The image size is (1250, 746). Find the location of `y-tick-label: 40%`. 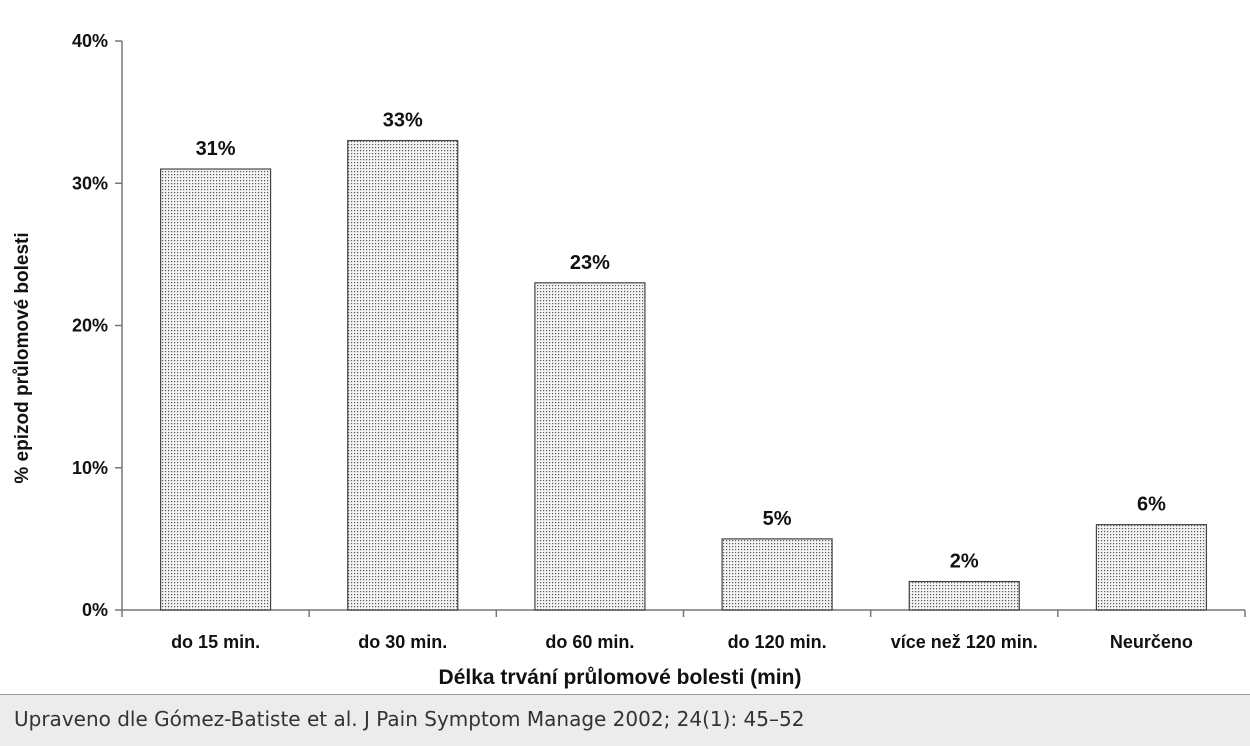

y-tick-label: 40% is located at coordinates (90, 41).